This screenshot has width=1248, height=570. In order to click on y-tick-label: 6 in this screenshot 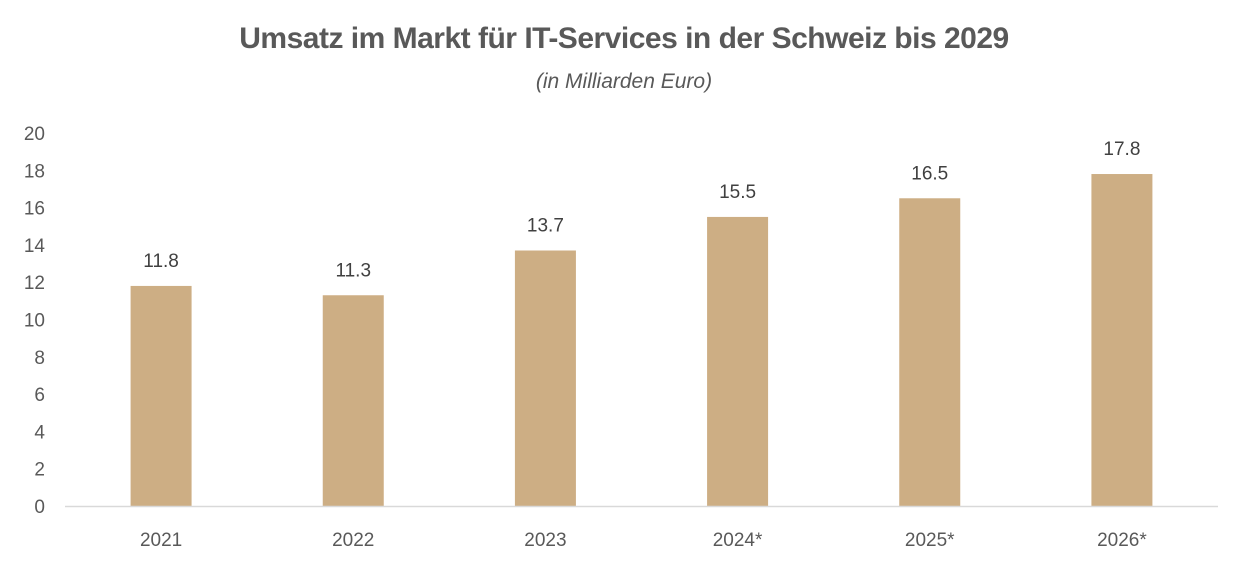, I will do `click(39, 395)`.